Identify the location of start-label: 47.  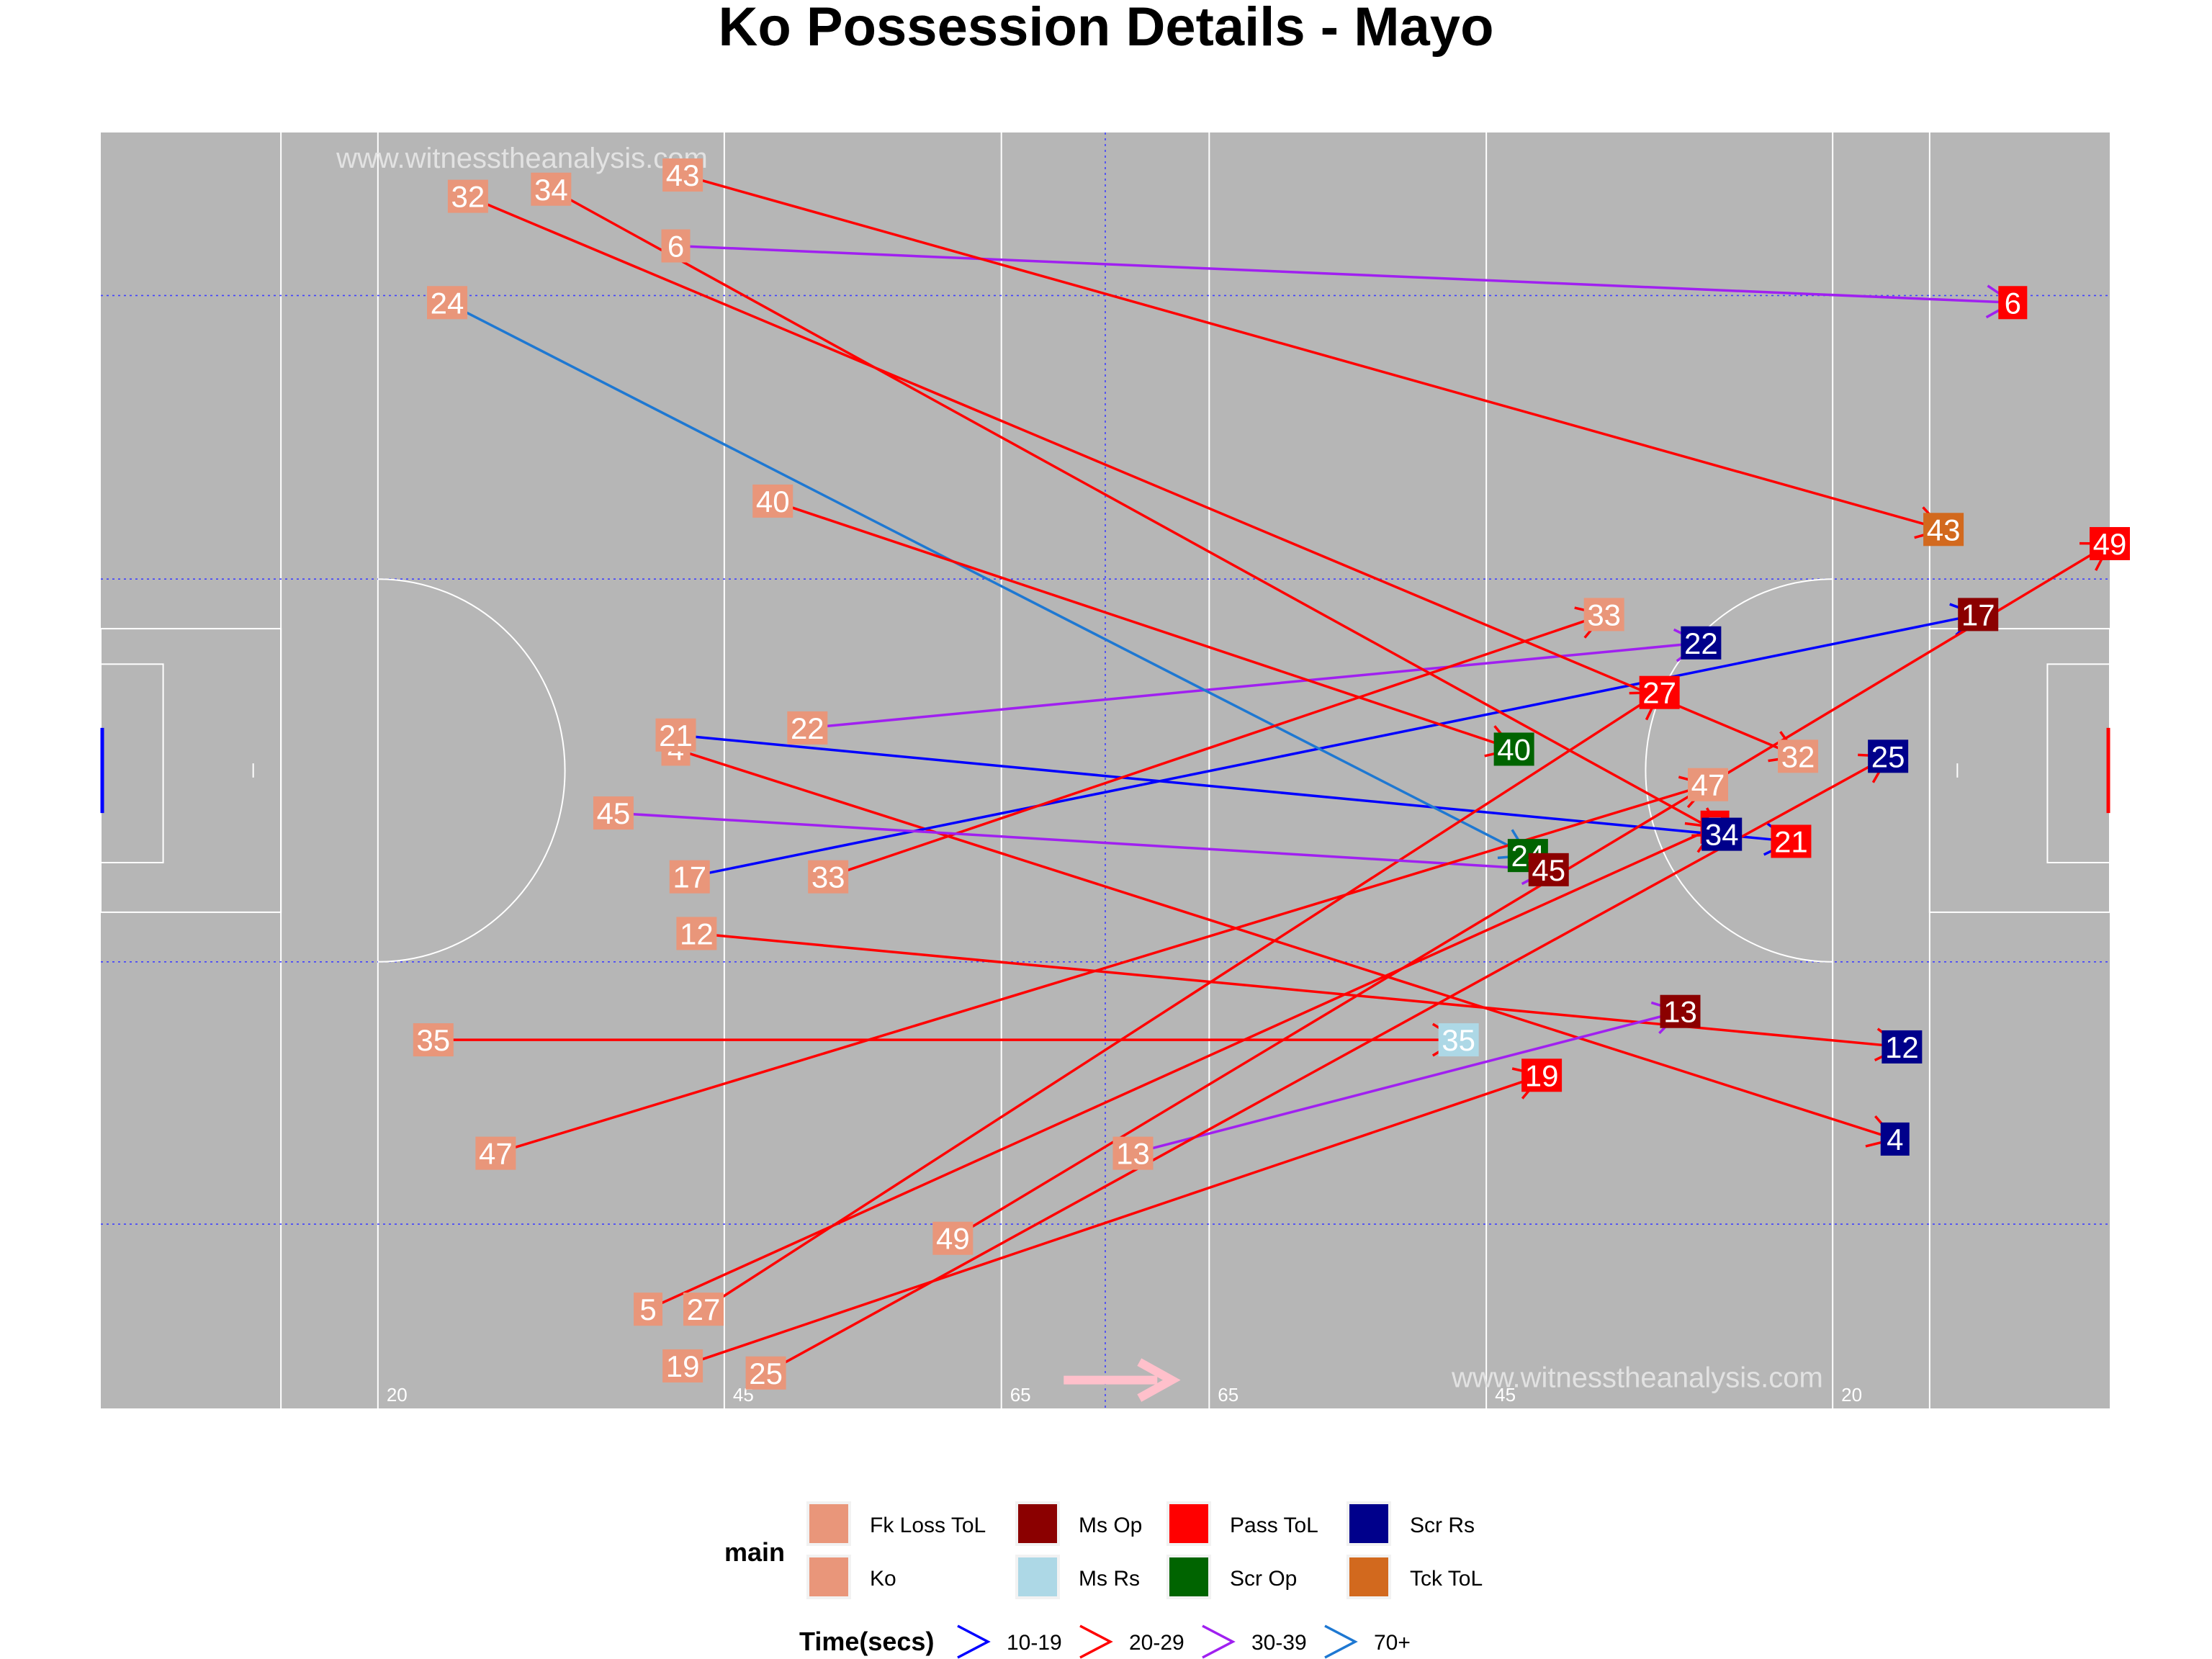
(496, 1154).